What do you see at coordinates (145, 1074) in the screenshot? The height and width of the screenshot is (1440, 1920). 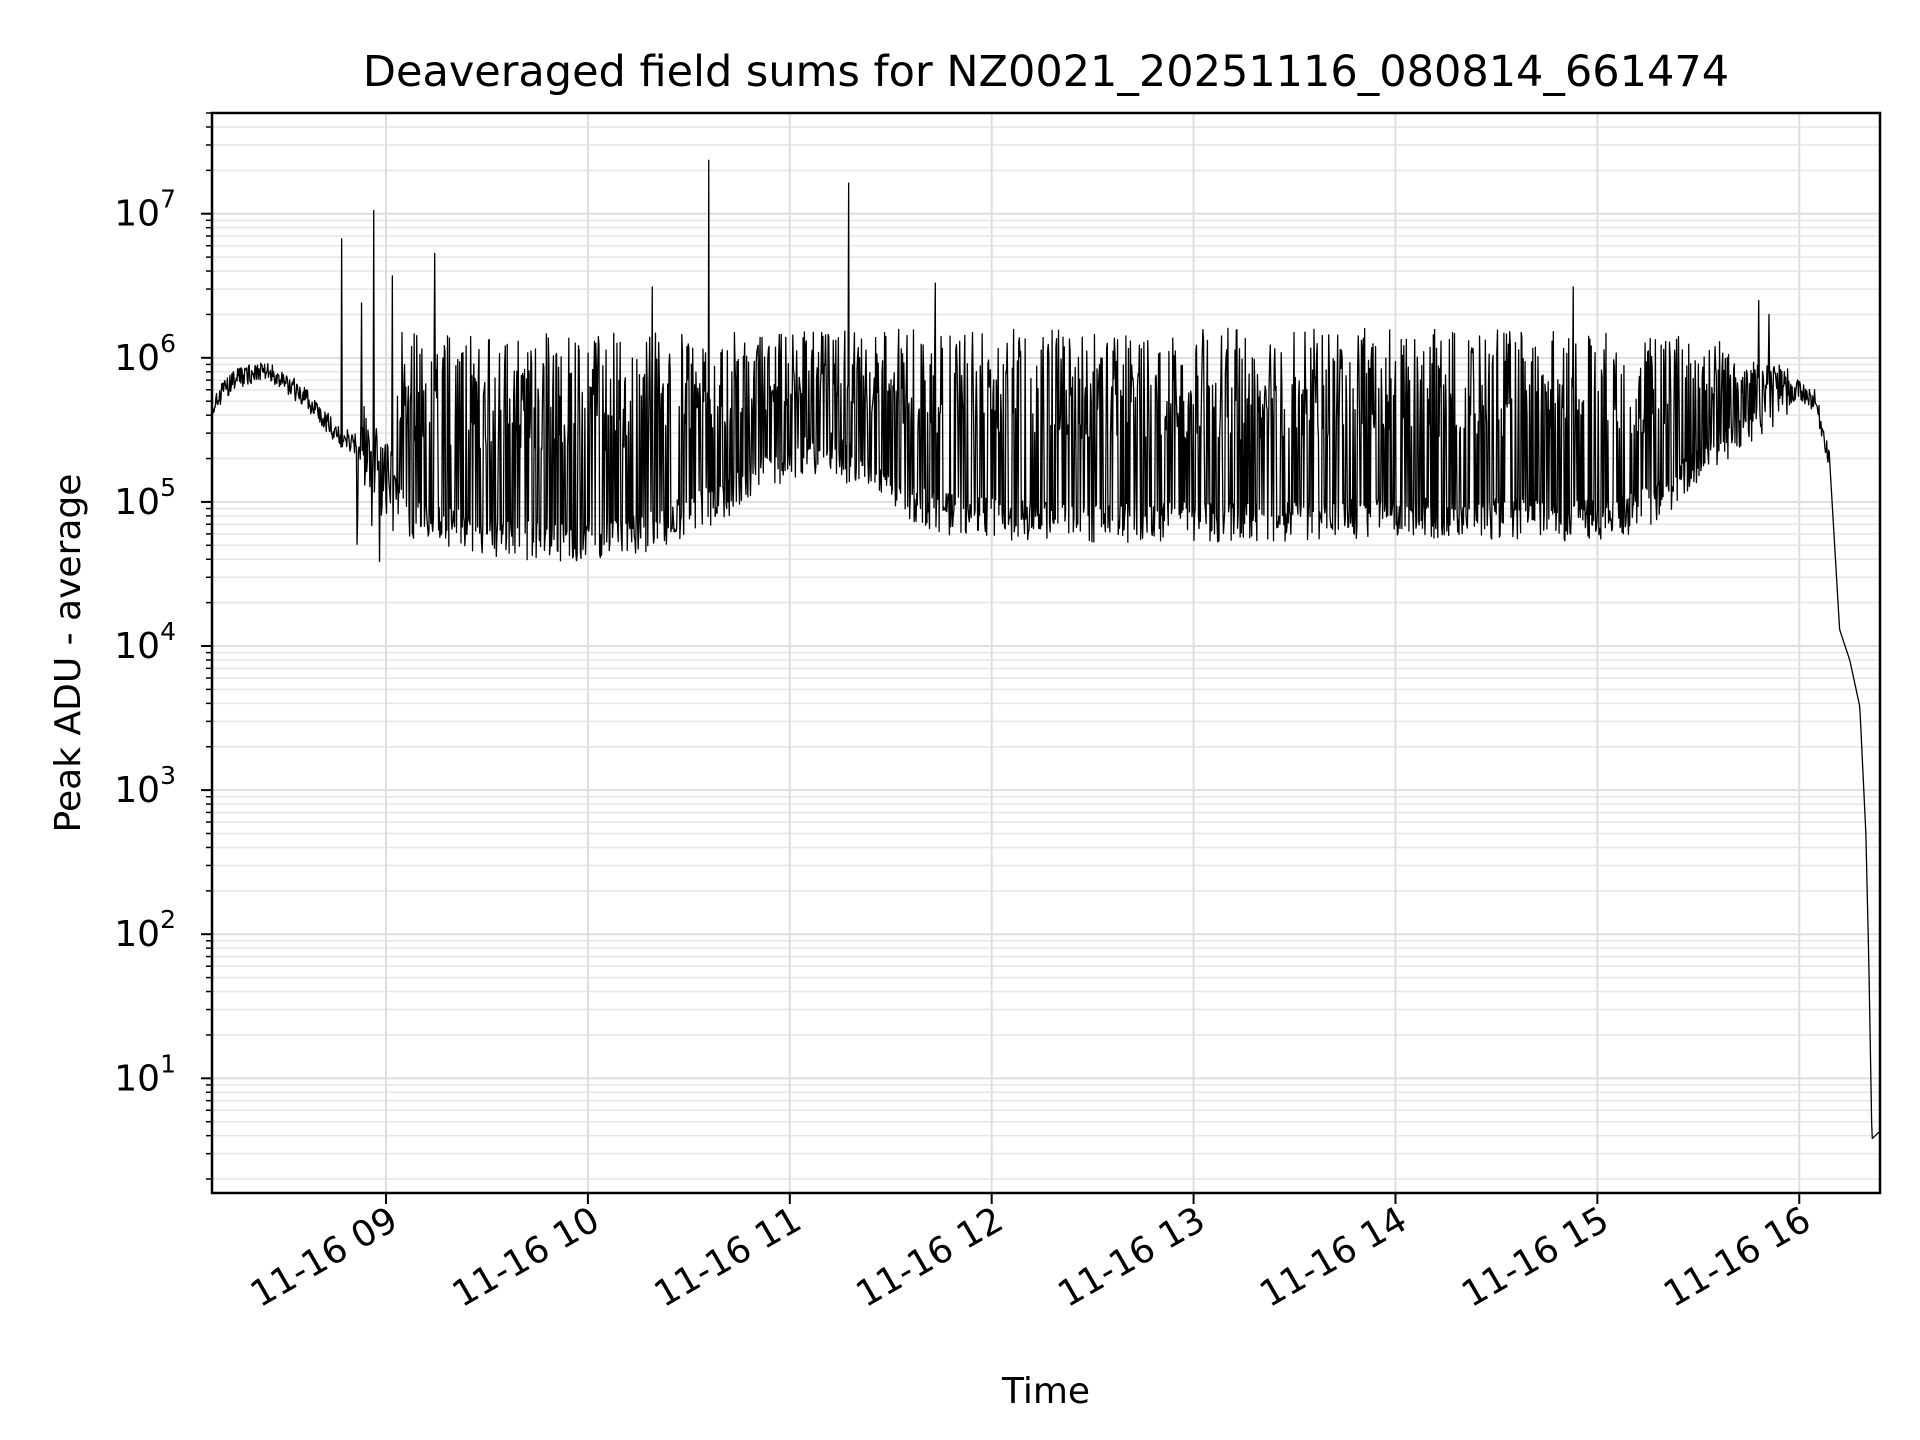 I see `y-tick-label: 10¹` at bounding box center [145, 1074].